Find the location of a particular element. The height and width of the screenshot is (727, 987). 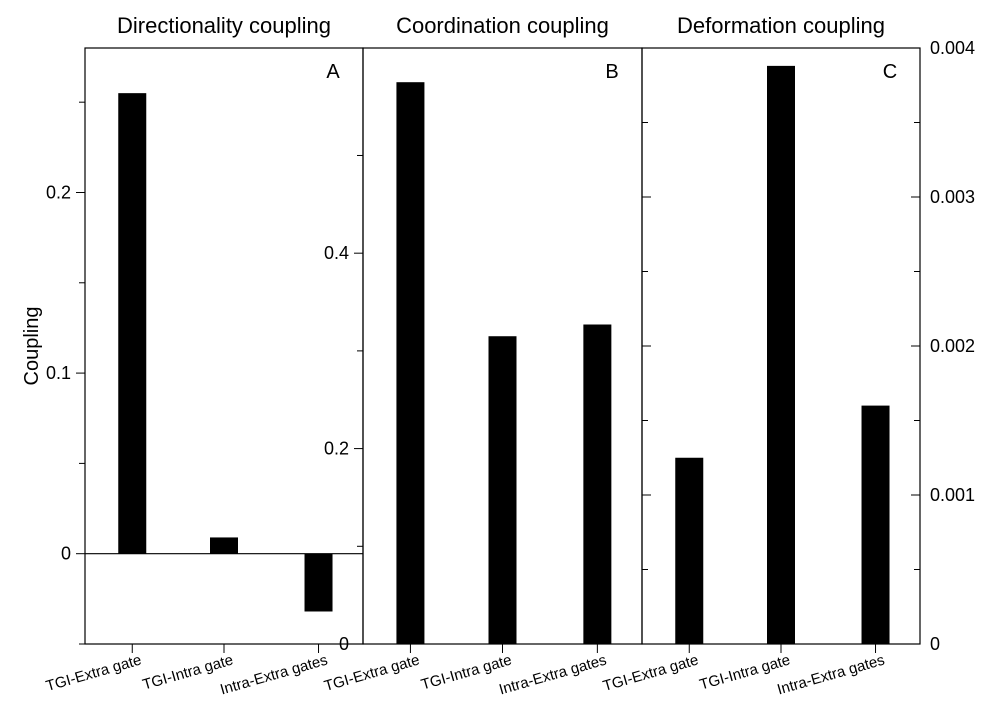

chart-title: Deformation coupling is located at coordinates (781, 25).